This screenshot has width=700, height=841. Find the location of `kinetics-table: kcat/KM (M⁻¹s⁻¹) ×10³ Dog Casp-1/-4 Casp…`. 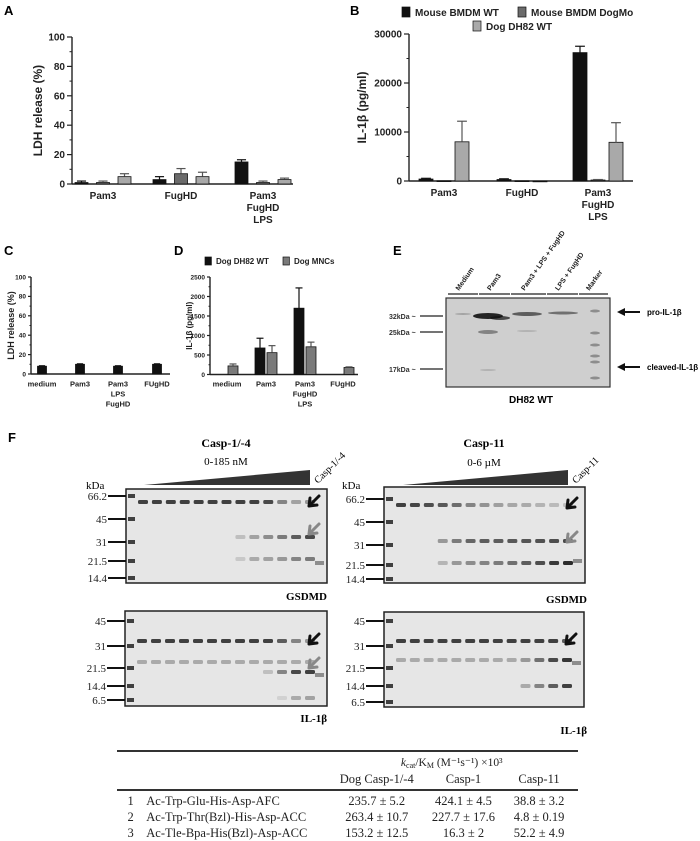

kinetics-table: kcat/KM (M⁻¹s⁻¹) ×10³ Dog Casp-1/-4 Casp… is located at coordinates (347, 795).